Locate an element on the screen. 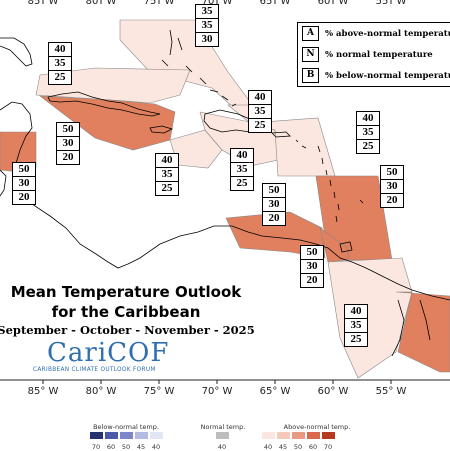  forecast-box-abc-islands: 50 30 20 is located at coordinates (274, 204).